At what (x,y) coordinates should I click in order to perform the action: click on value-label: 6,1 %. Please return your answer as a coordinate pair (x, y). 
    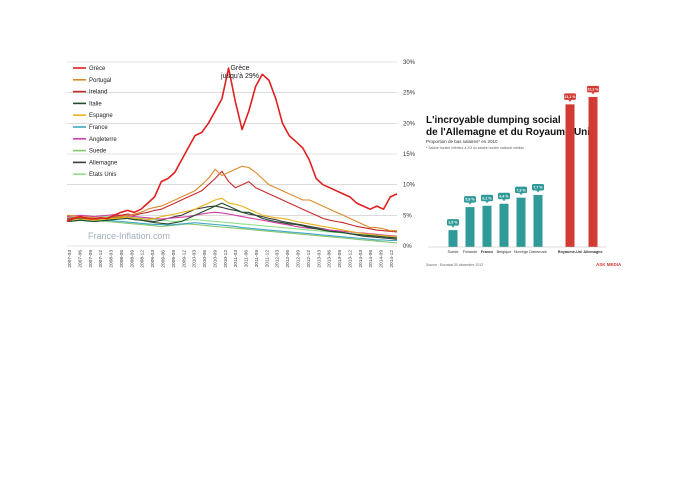
    Looking at the image, I should click on (487, 198).